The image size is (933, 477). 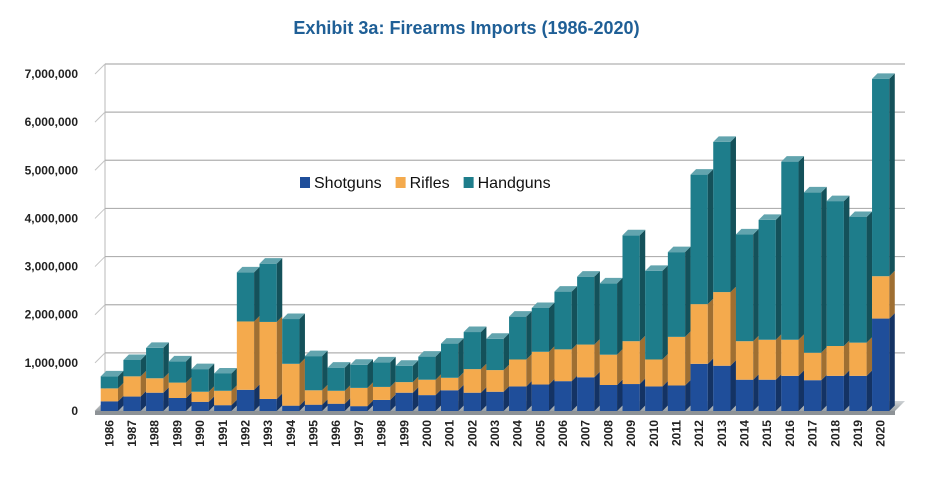 I want to click on bar-side-handguns-2001, so click(x=461, y=358).